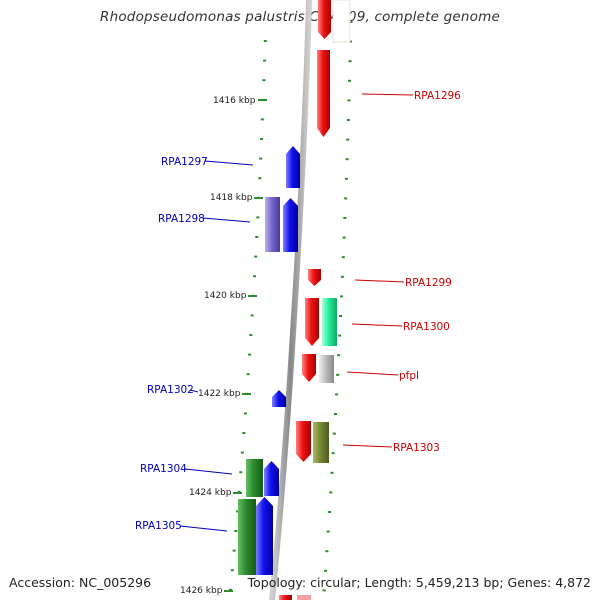 The width and height of the screenshot is (600, 600). I want to click on gene-rpa1298-cog, so click(272, 224).